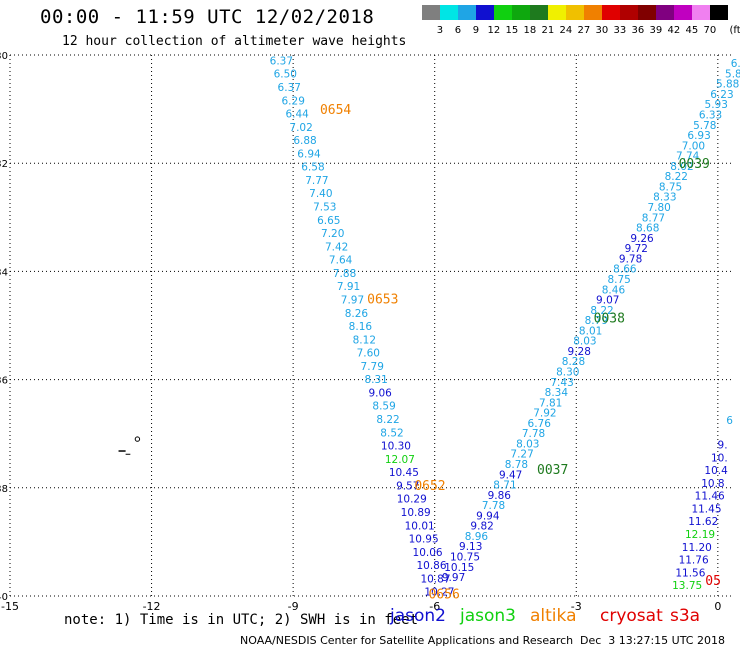 Image resolution: width=740 pixels, height=650 pixels. What do you see at coordinates (418, 616) in the screenshot?
I see `legend-entry: jason2` at bounding box center [418, 616].